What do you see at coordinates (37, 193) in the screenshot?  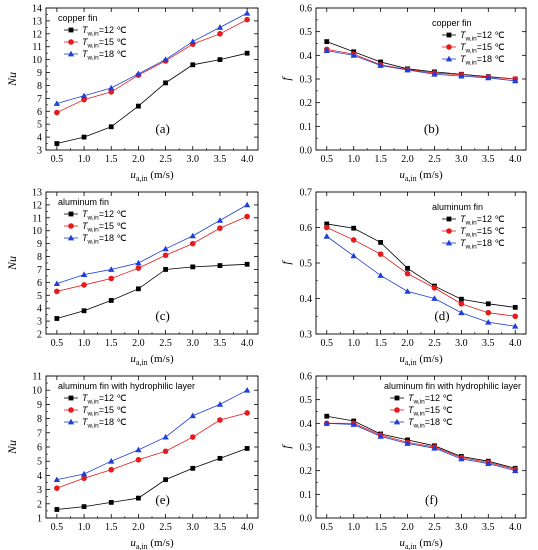 I see `y-tick-label: 13` at bounding box center [37, 193].